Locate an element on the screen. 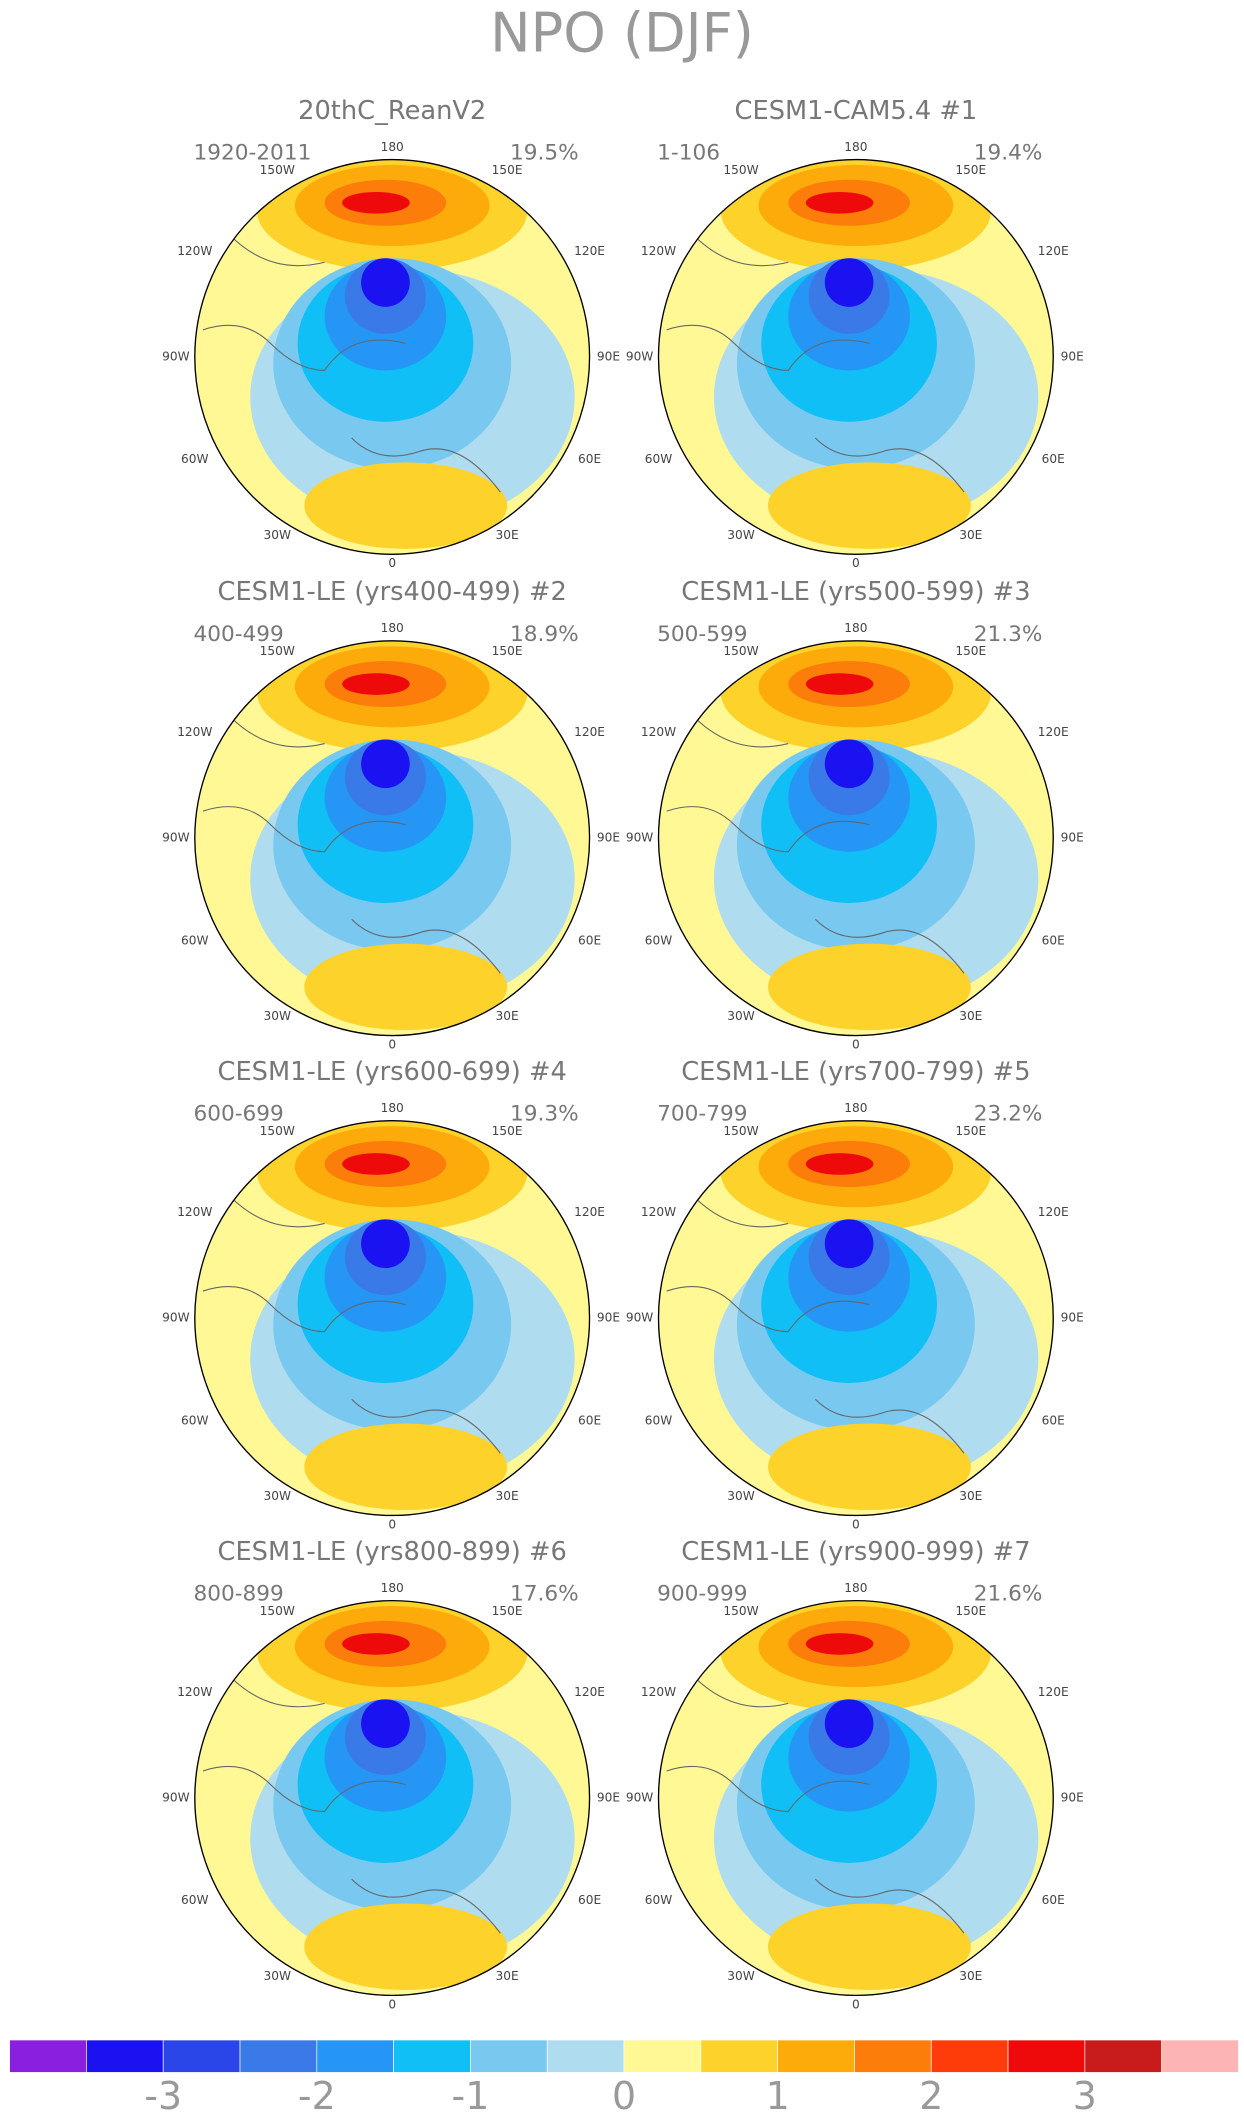 The image size is (1244, 2113). panel-percent: 18.9% is located at coordinates (544, 634).